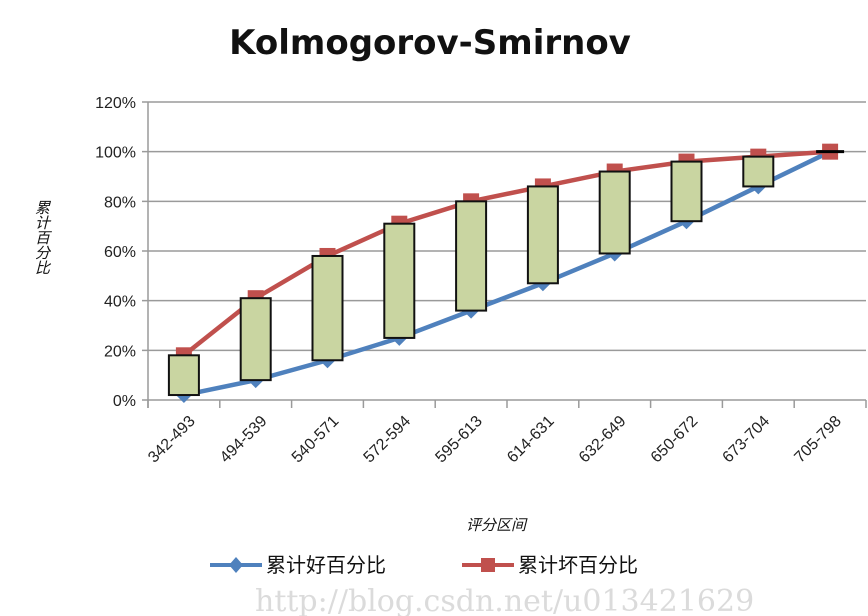  I want to click on x-tick-label: 705-798, so click(818, 440).